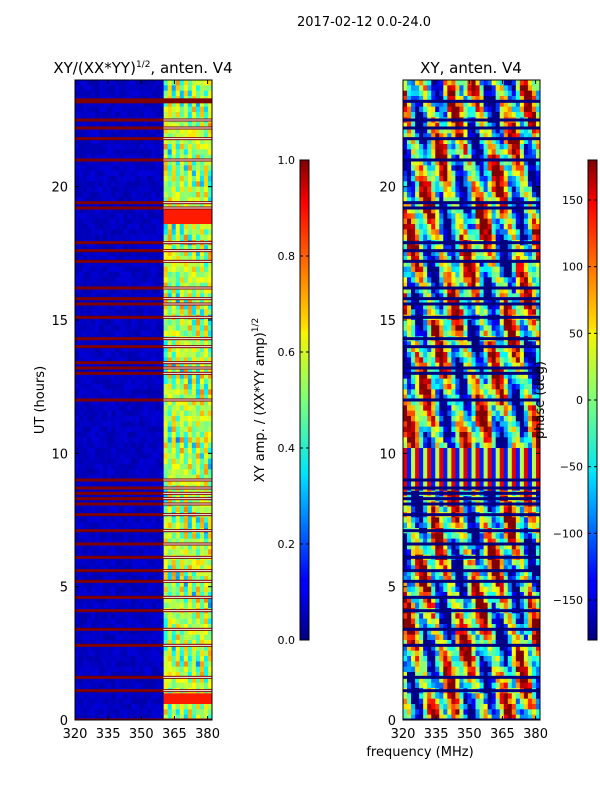 The height and width of the screenshot is (800, 600). Describe the element at coordinates (59, 321) in the screenshot. I see `y-tick-label: 15` at that location.